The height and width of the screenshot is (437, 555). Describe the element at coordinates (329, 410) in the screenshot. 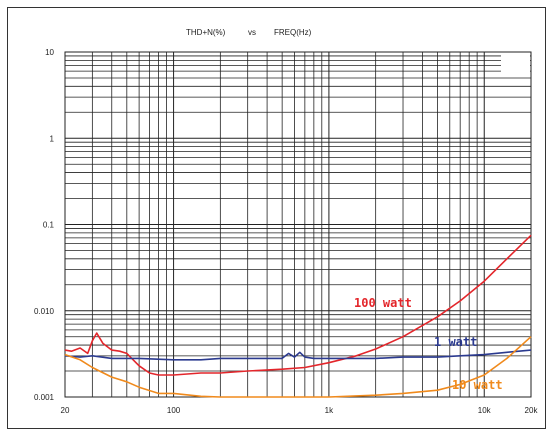

I see `x-tick-label: 1k` at that location.